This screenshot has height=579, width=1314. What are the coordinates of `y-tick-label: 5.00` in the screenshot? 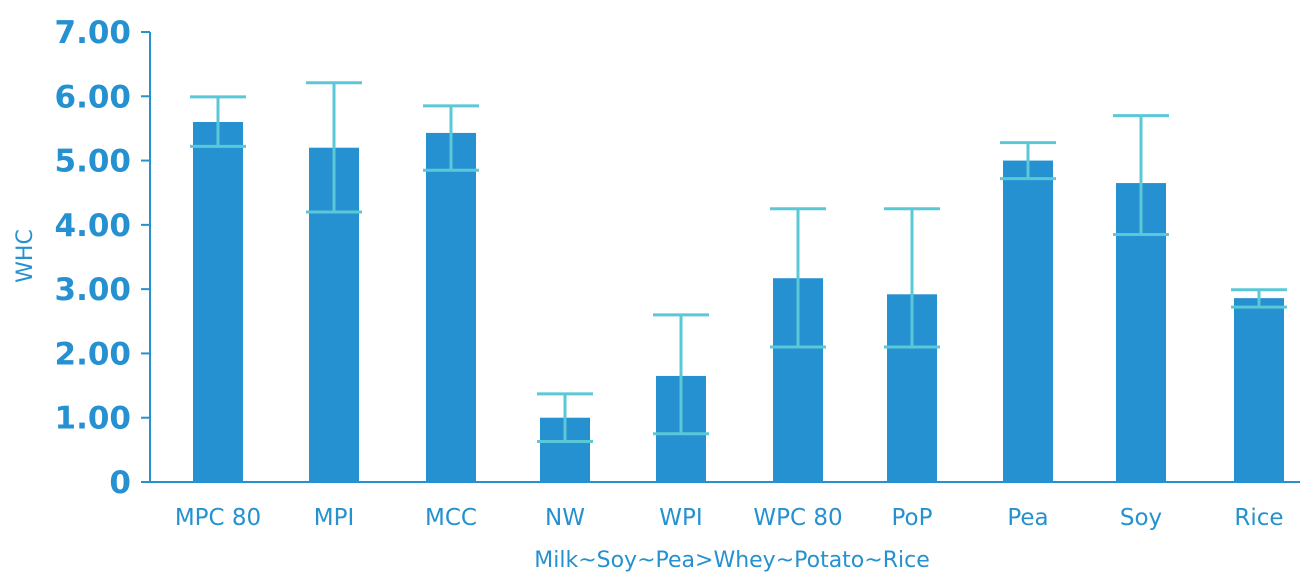 It's located at (93, 162).